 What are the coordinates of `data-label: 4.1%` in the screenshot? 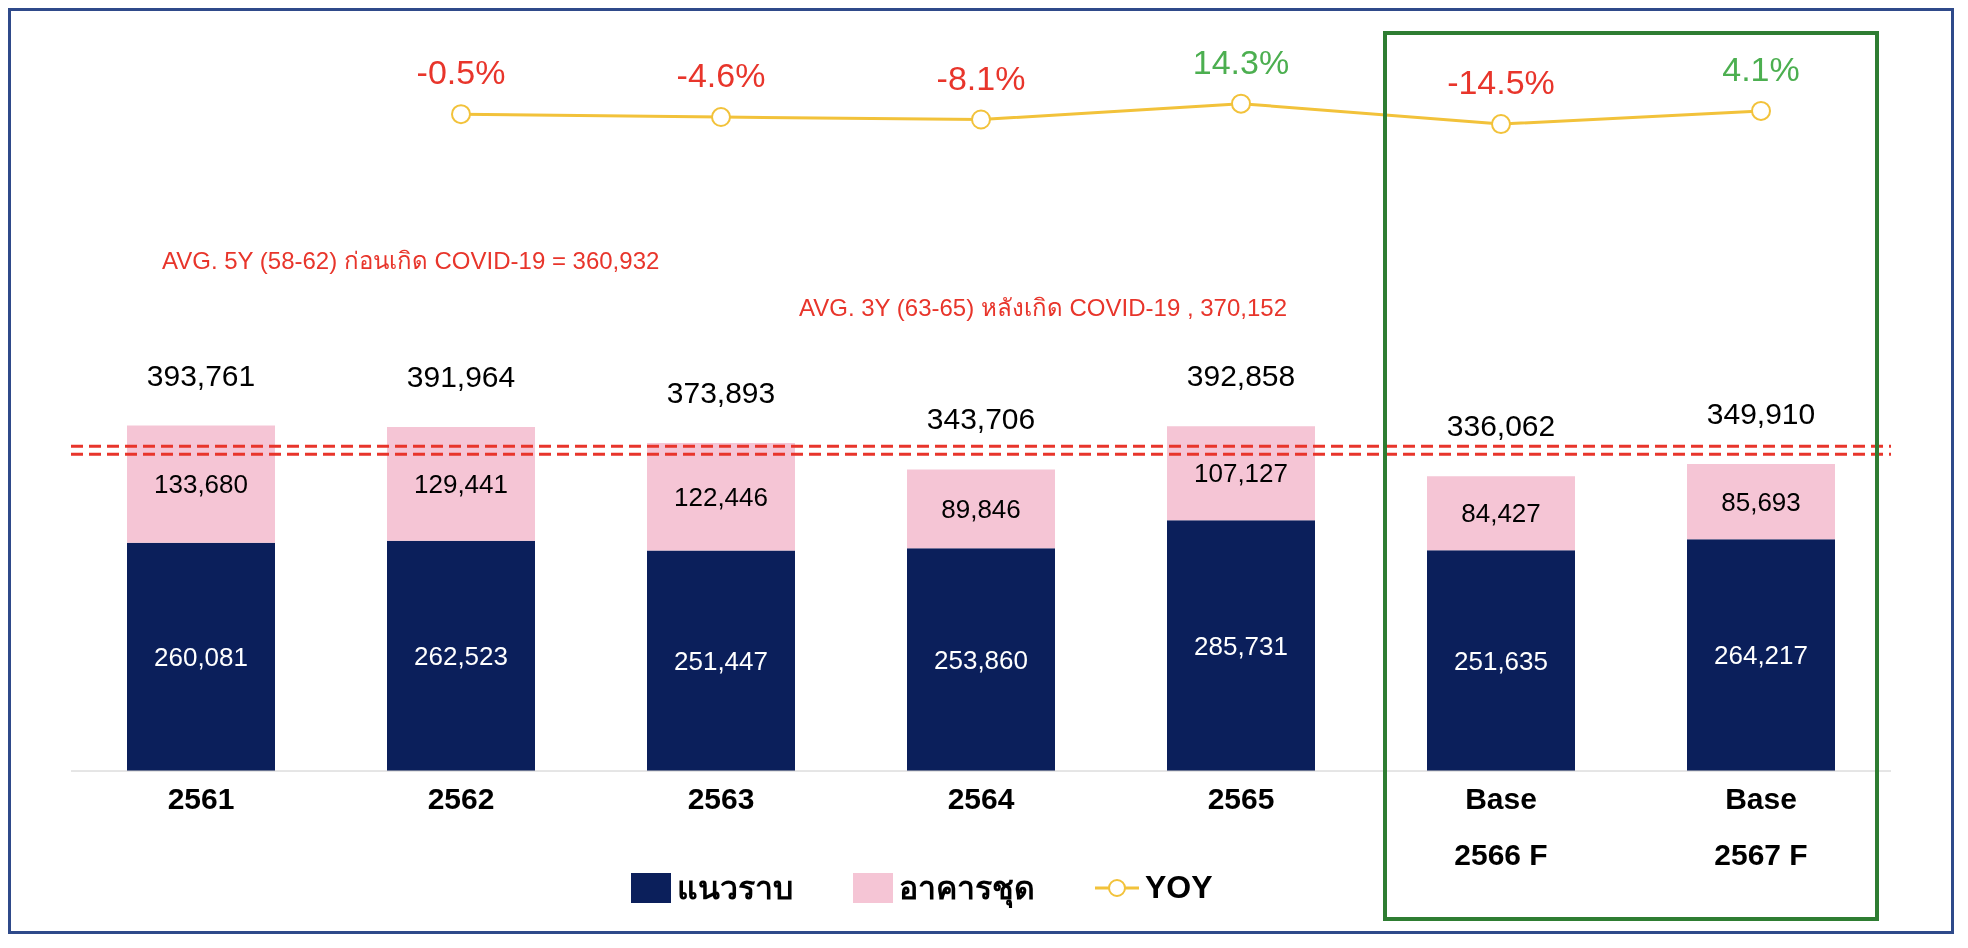 It's located at (1761, 68).